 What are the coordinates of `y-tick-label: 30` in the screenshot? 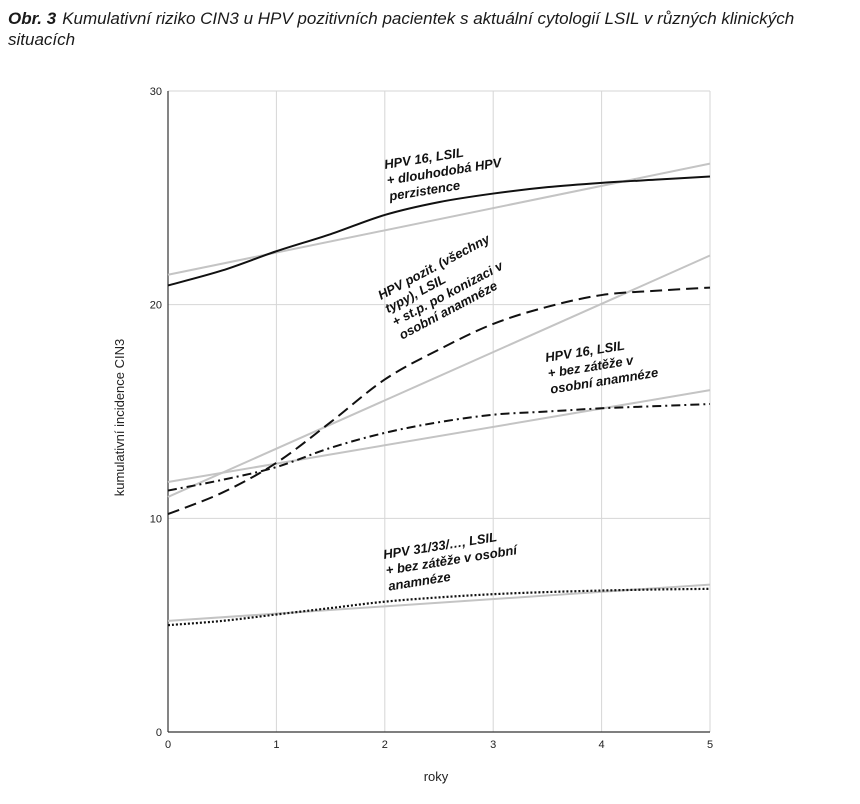 It's located at (156, 92).